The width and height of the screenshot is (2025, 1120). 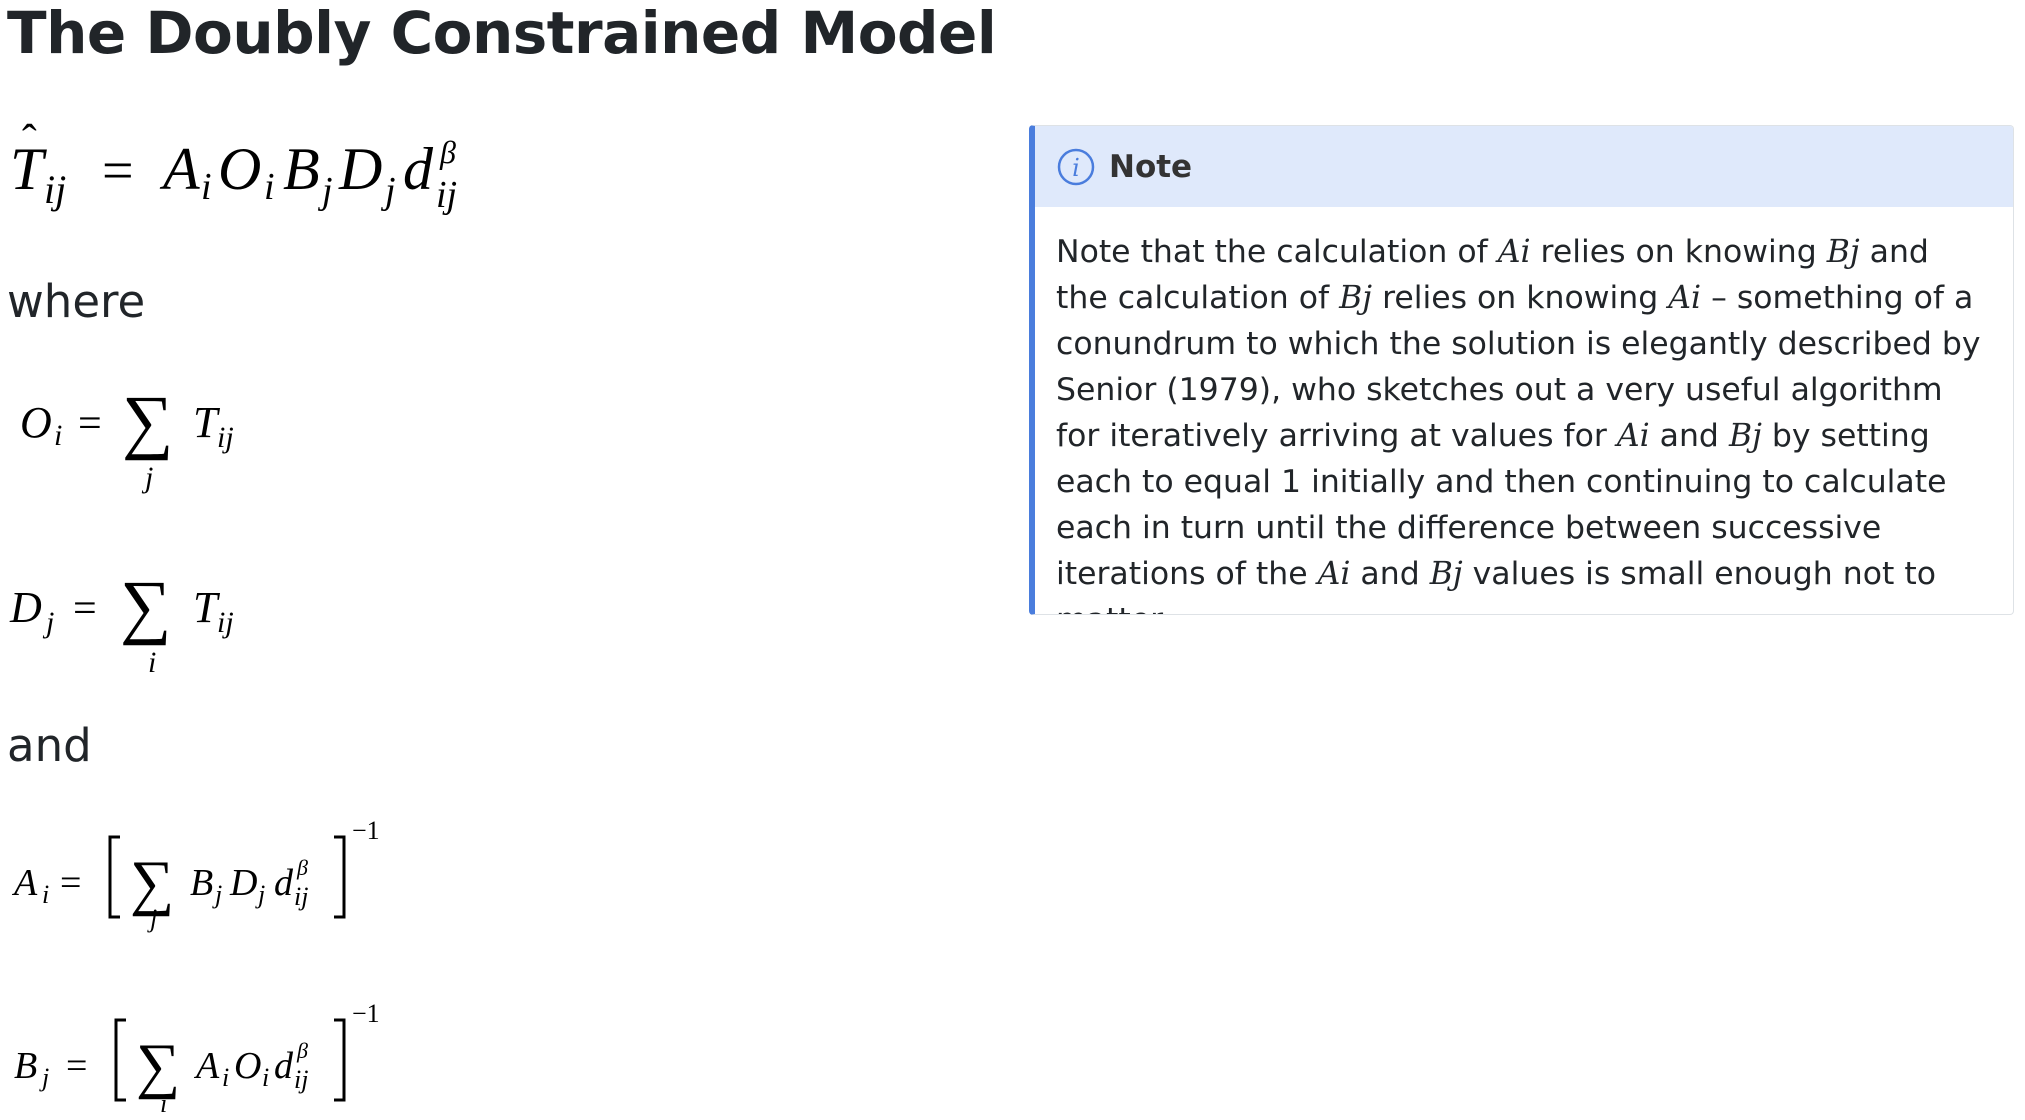 I want to click on svg-text: ˆ, so click(x=29, y=140).